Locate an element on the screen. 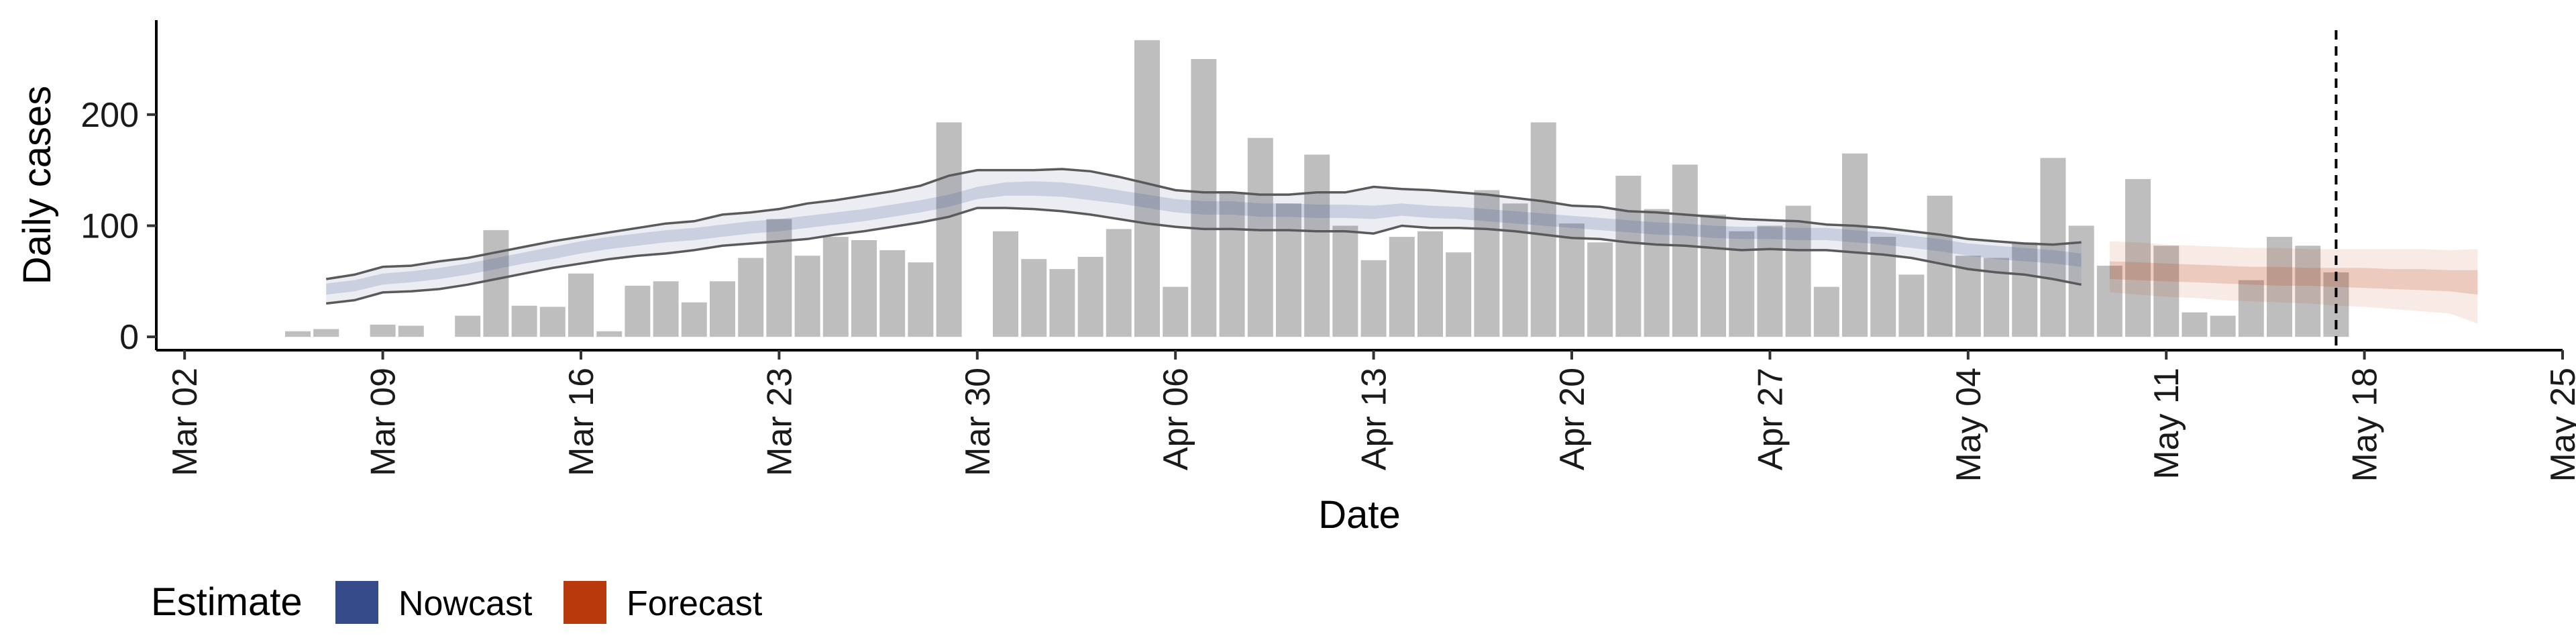  x-tick-label: Mar 16 is located at coordinates (581, 422).